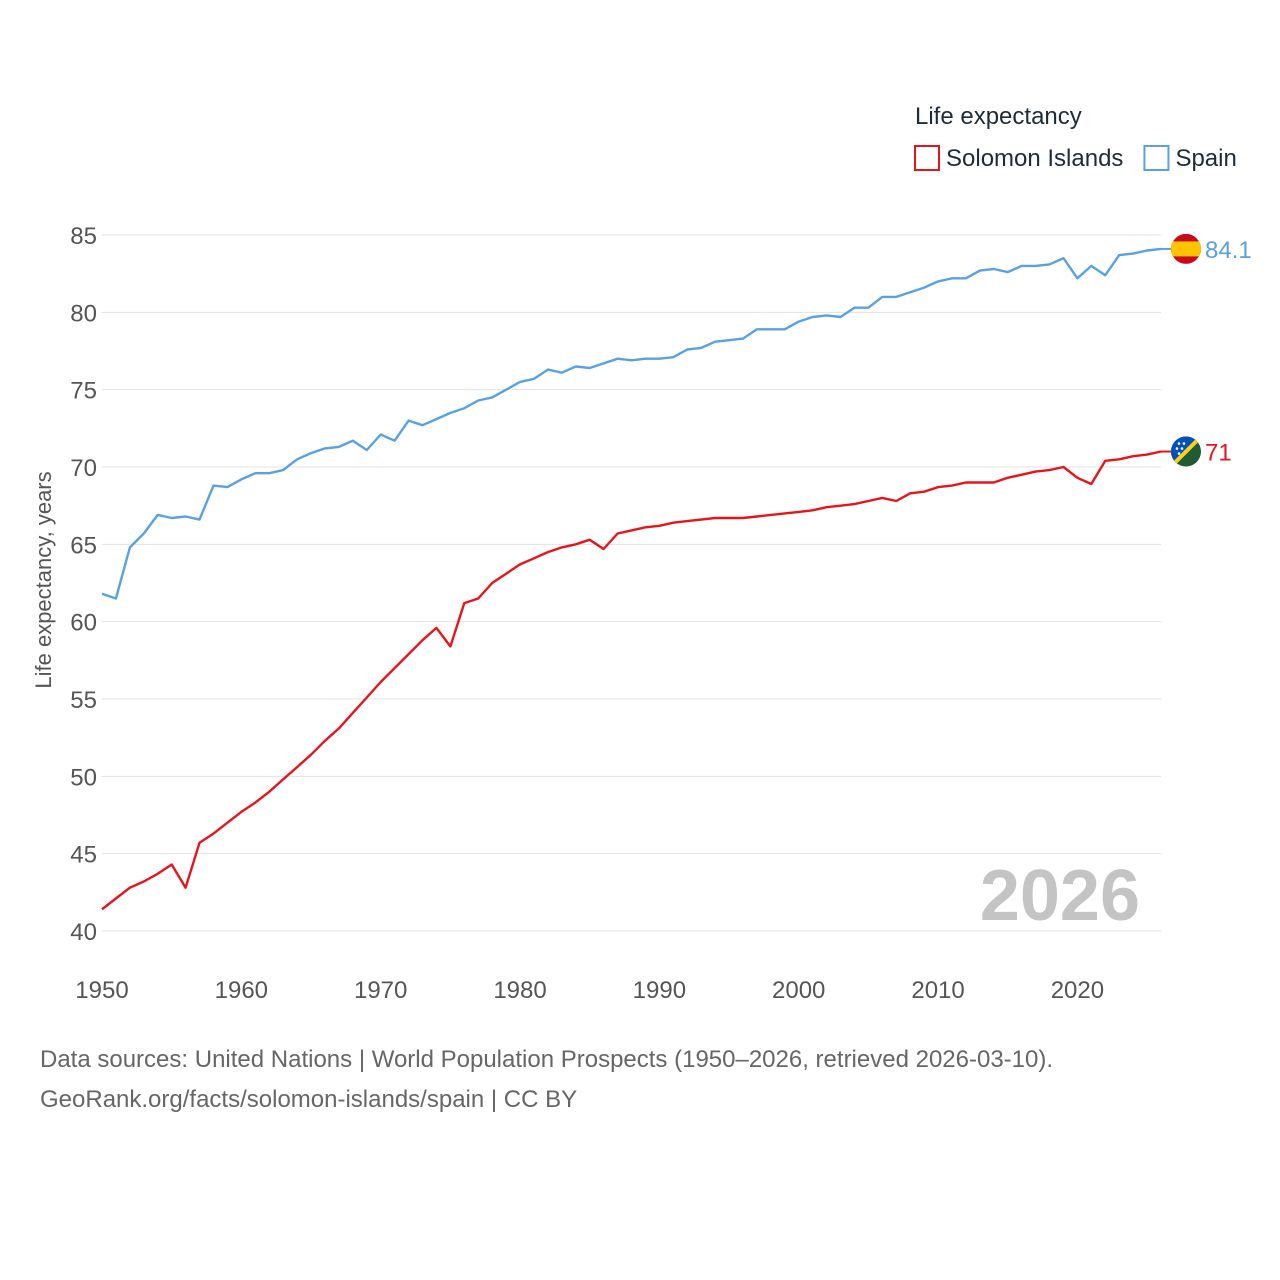 Image resolution: width=1280 pixels, height=1280 pixels. I want to click on x-tick-label-1990: 1990, so click(659, 990).